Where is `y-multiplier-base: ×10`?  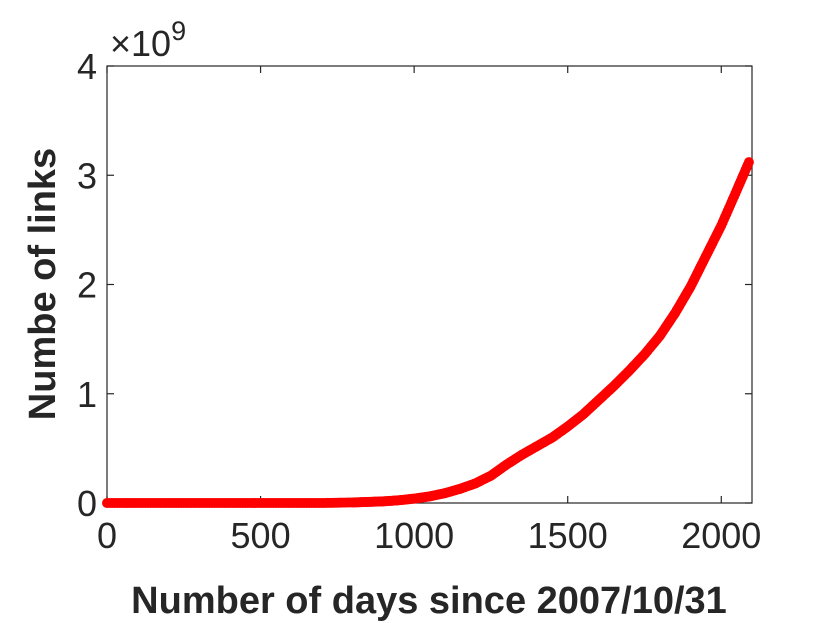 y-multiplier-base: ×10 is located at coordinates (140, 43).